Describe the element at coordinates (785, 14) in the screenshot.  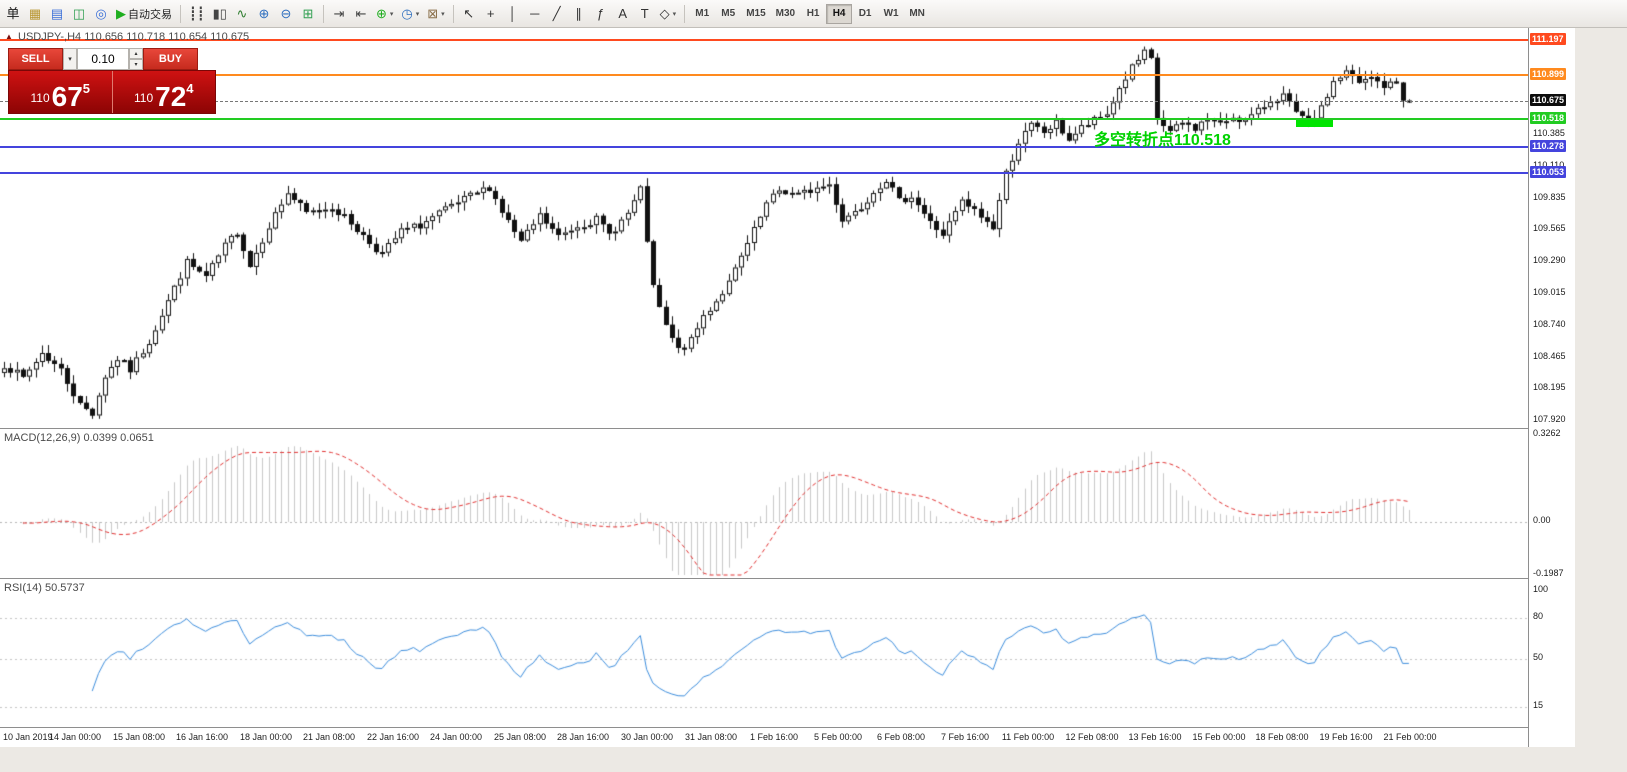
I see `timeframe-m30-button: M30` at that location.